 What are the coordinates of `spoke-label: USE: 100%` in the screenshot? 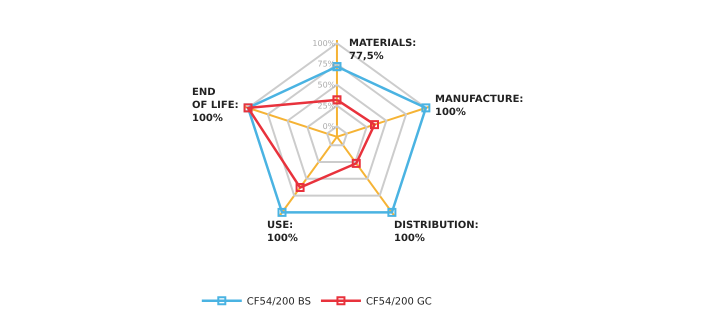 It's located at (282, 232).